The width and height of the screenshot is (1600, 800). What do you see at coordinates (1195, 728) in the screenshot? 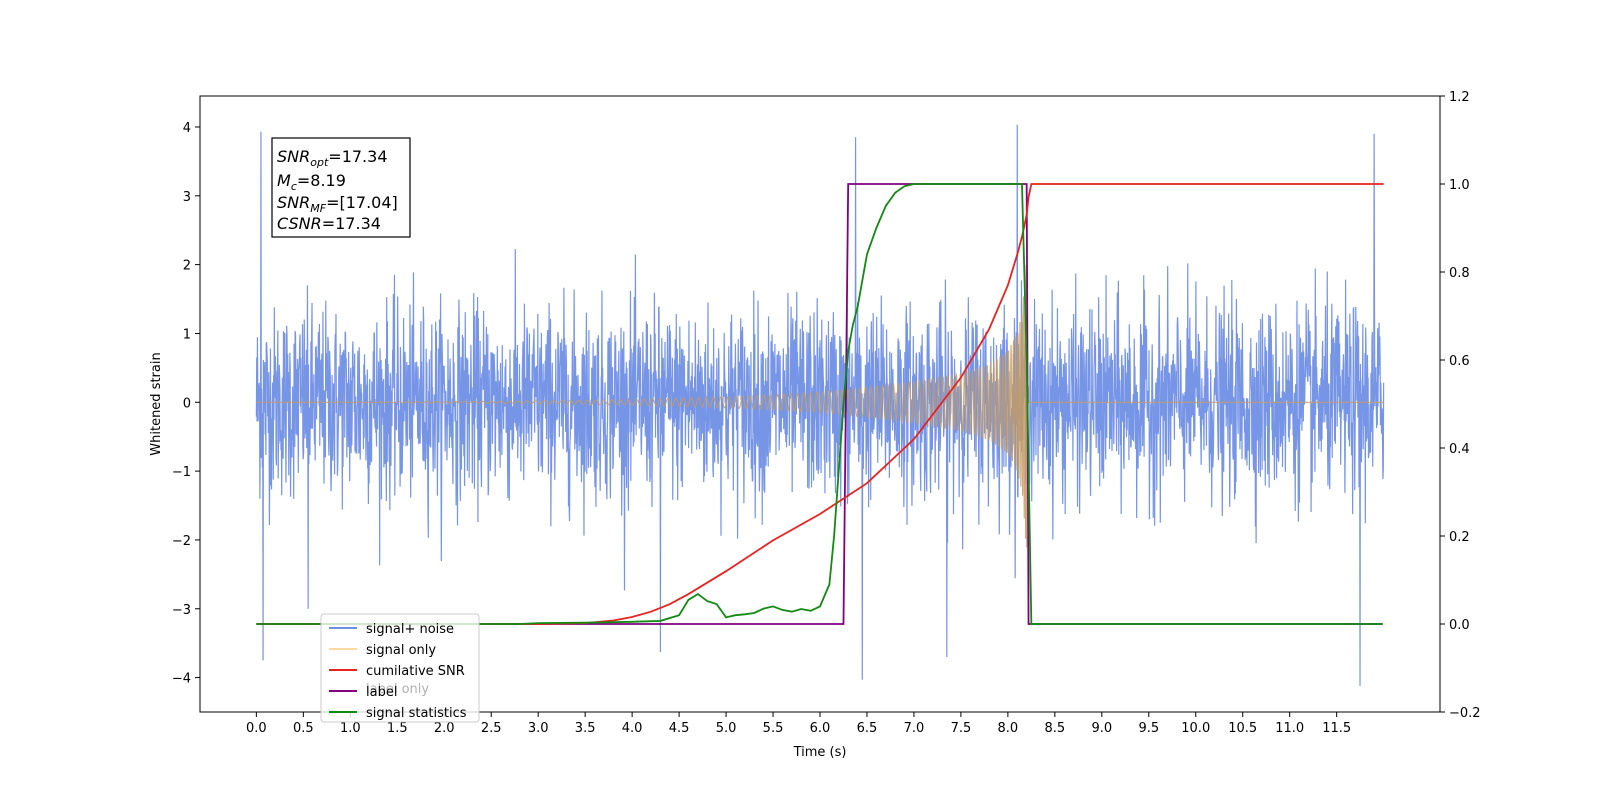
I see `x-tick-label: 10.0` at bounding box center [1195, 728].